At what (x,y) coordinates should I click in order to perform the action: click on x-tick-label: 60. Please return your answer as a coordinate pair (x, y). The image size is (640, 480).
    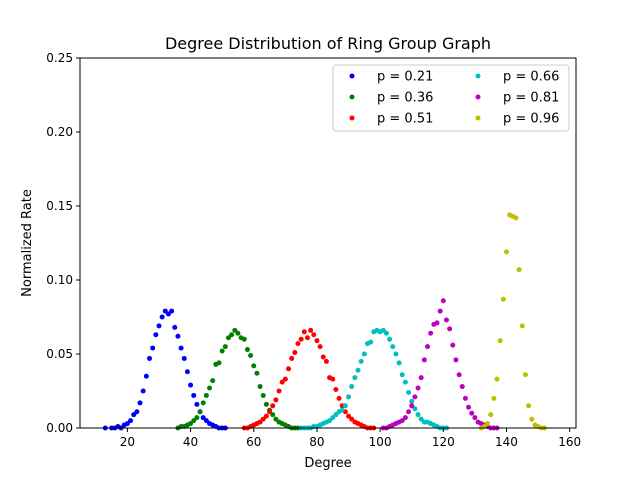
    Looking at the image, I should click on (253, 442).